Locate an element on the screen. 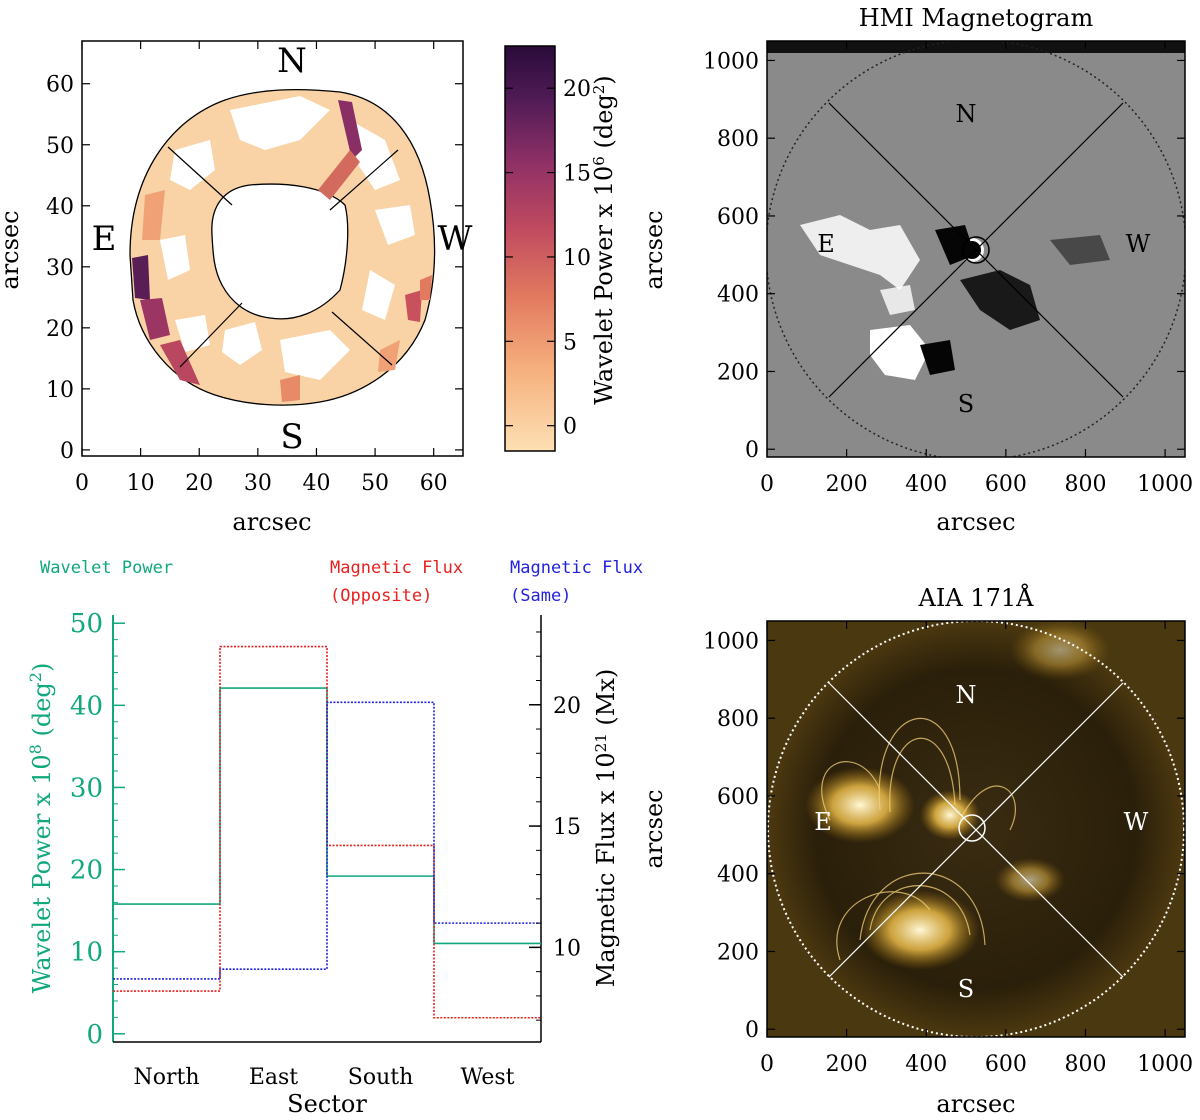  colorbar-tick-label: 15 is located at coordinates (577, 174).